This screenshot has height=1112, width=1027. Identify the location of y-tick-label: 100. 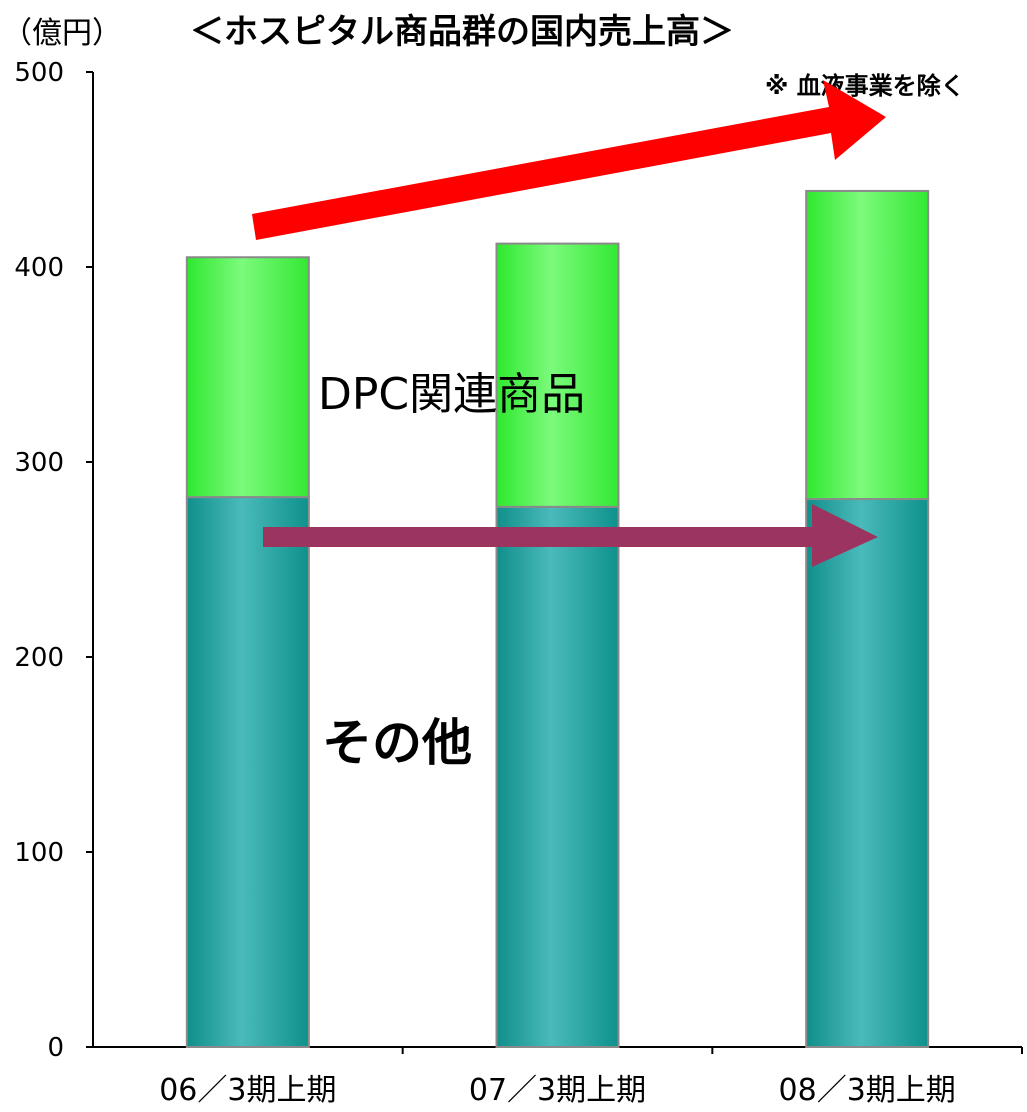
(39, 853).